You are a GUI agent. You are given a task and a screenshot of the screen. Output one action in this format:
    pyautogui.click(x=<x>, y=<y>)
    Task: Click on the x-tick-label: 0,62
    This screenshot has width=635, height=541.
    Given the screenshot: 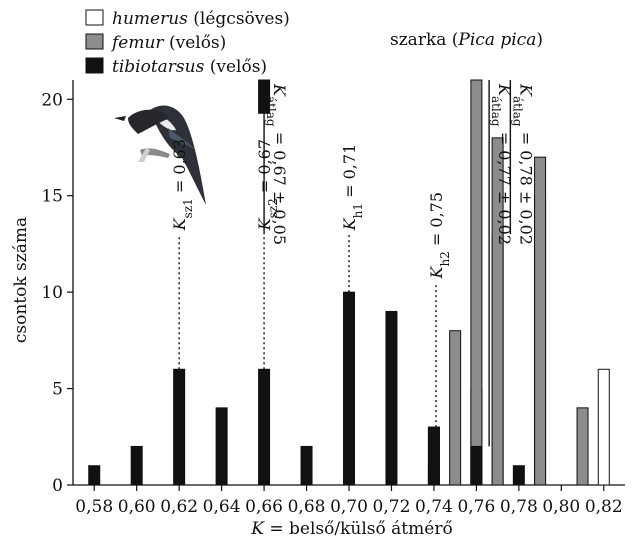 What is the action you would take?
    pyautogui.click(x=179, y=507)
    